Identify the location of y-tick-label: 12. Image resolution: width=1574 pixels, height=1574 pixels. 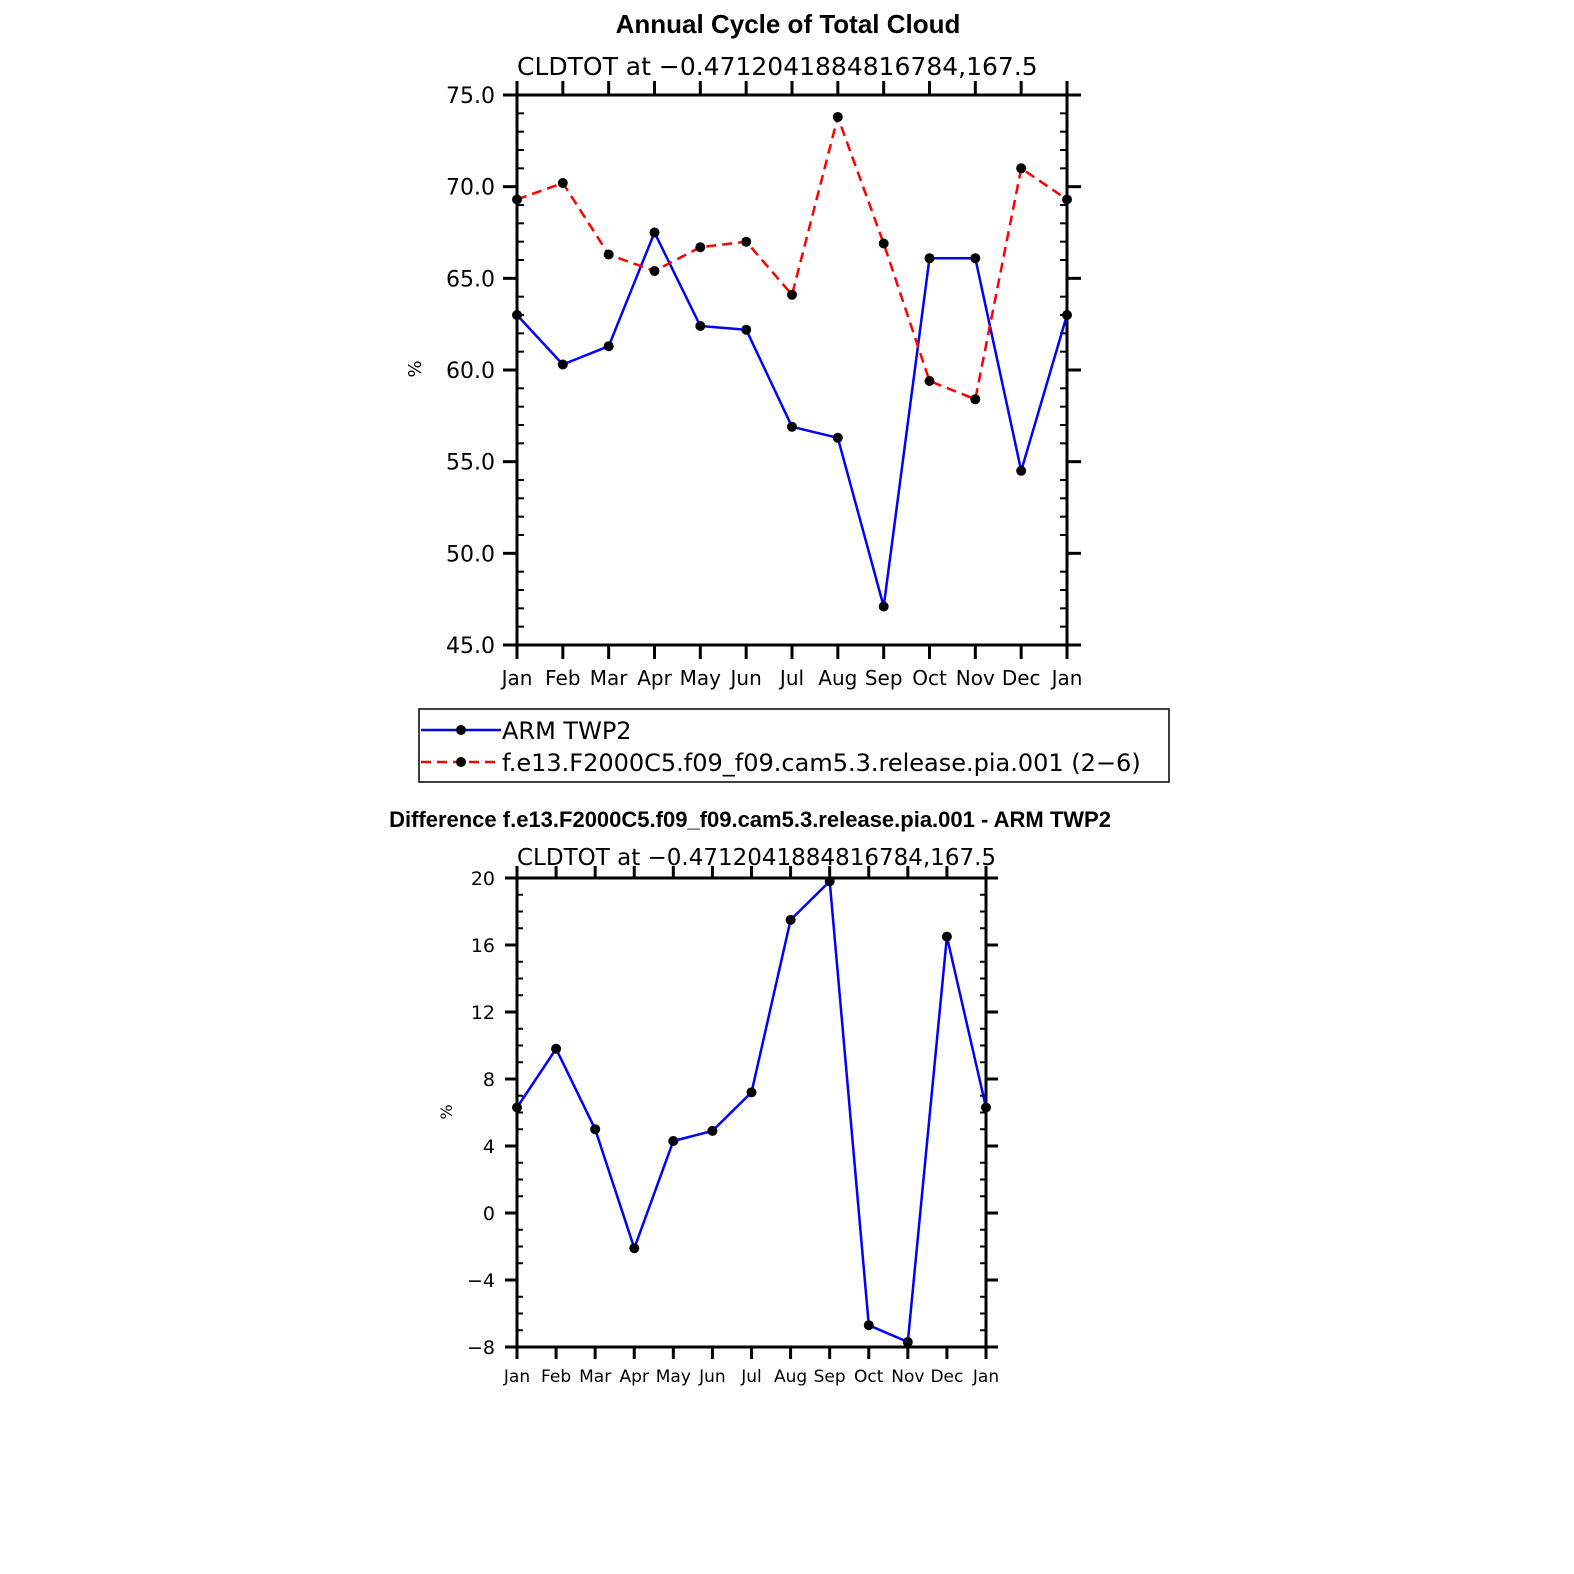
(483, 1013).